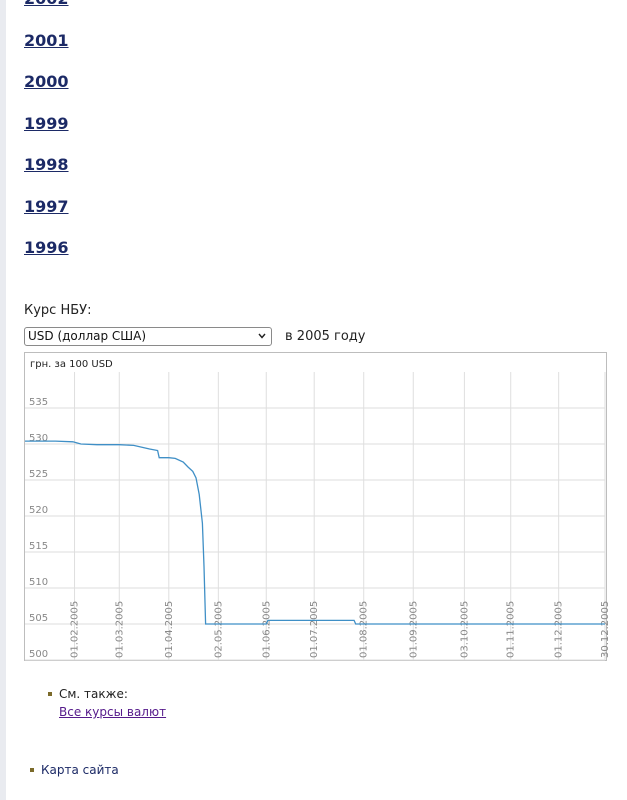 The image size is (627, 800). I want to click on currency-select: USD (доллар США), so click(148, 336).